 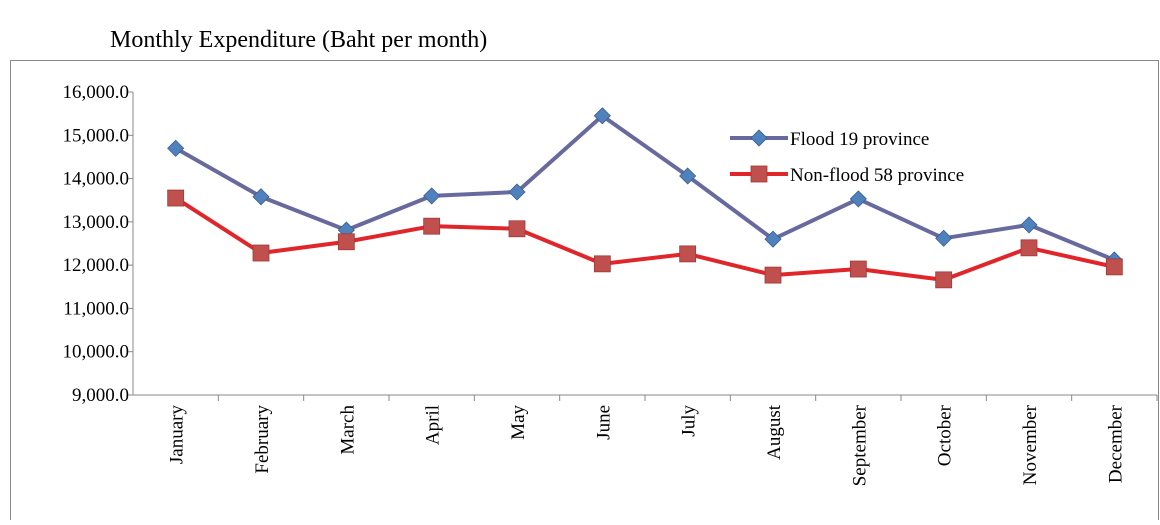 What do you see at coordinates (177, 435) in the screenshot?
I see `x-tick-label: January` at bounding box center [177, 435].